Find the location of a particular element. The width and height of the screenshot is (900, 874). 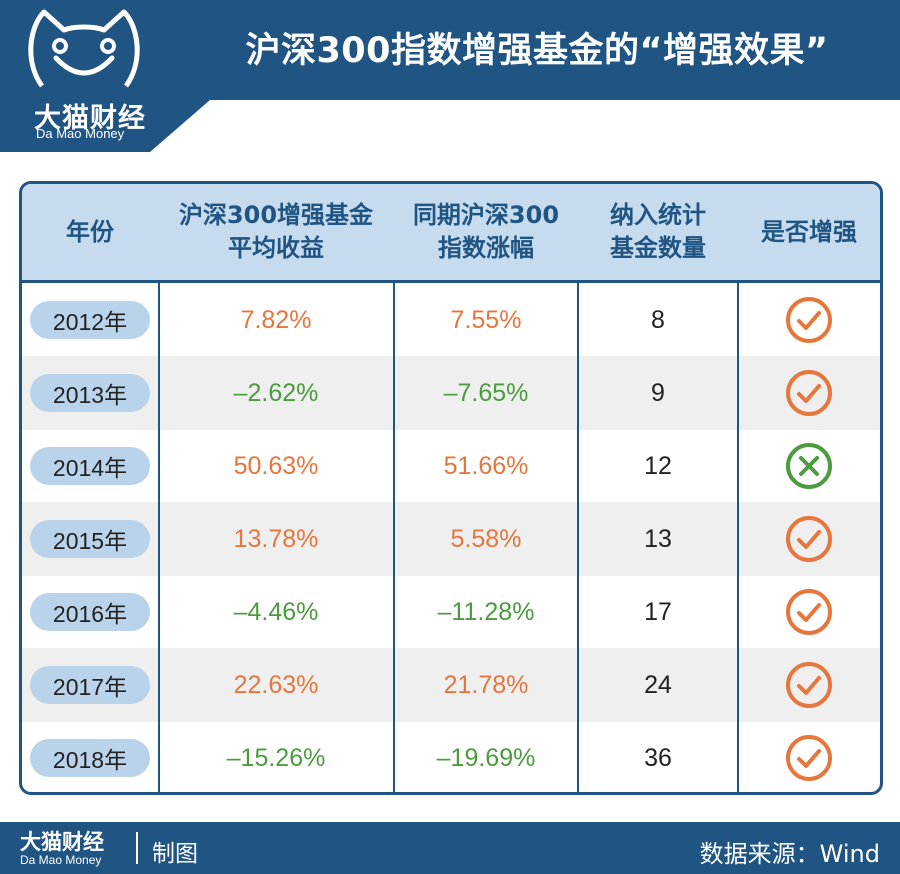

table-row: 2018年 –15.26% –19.69% 36 is located at coordinates (451, 756).